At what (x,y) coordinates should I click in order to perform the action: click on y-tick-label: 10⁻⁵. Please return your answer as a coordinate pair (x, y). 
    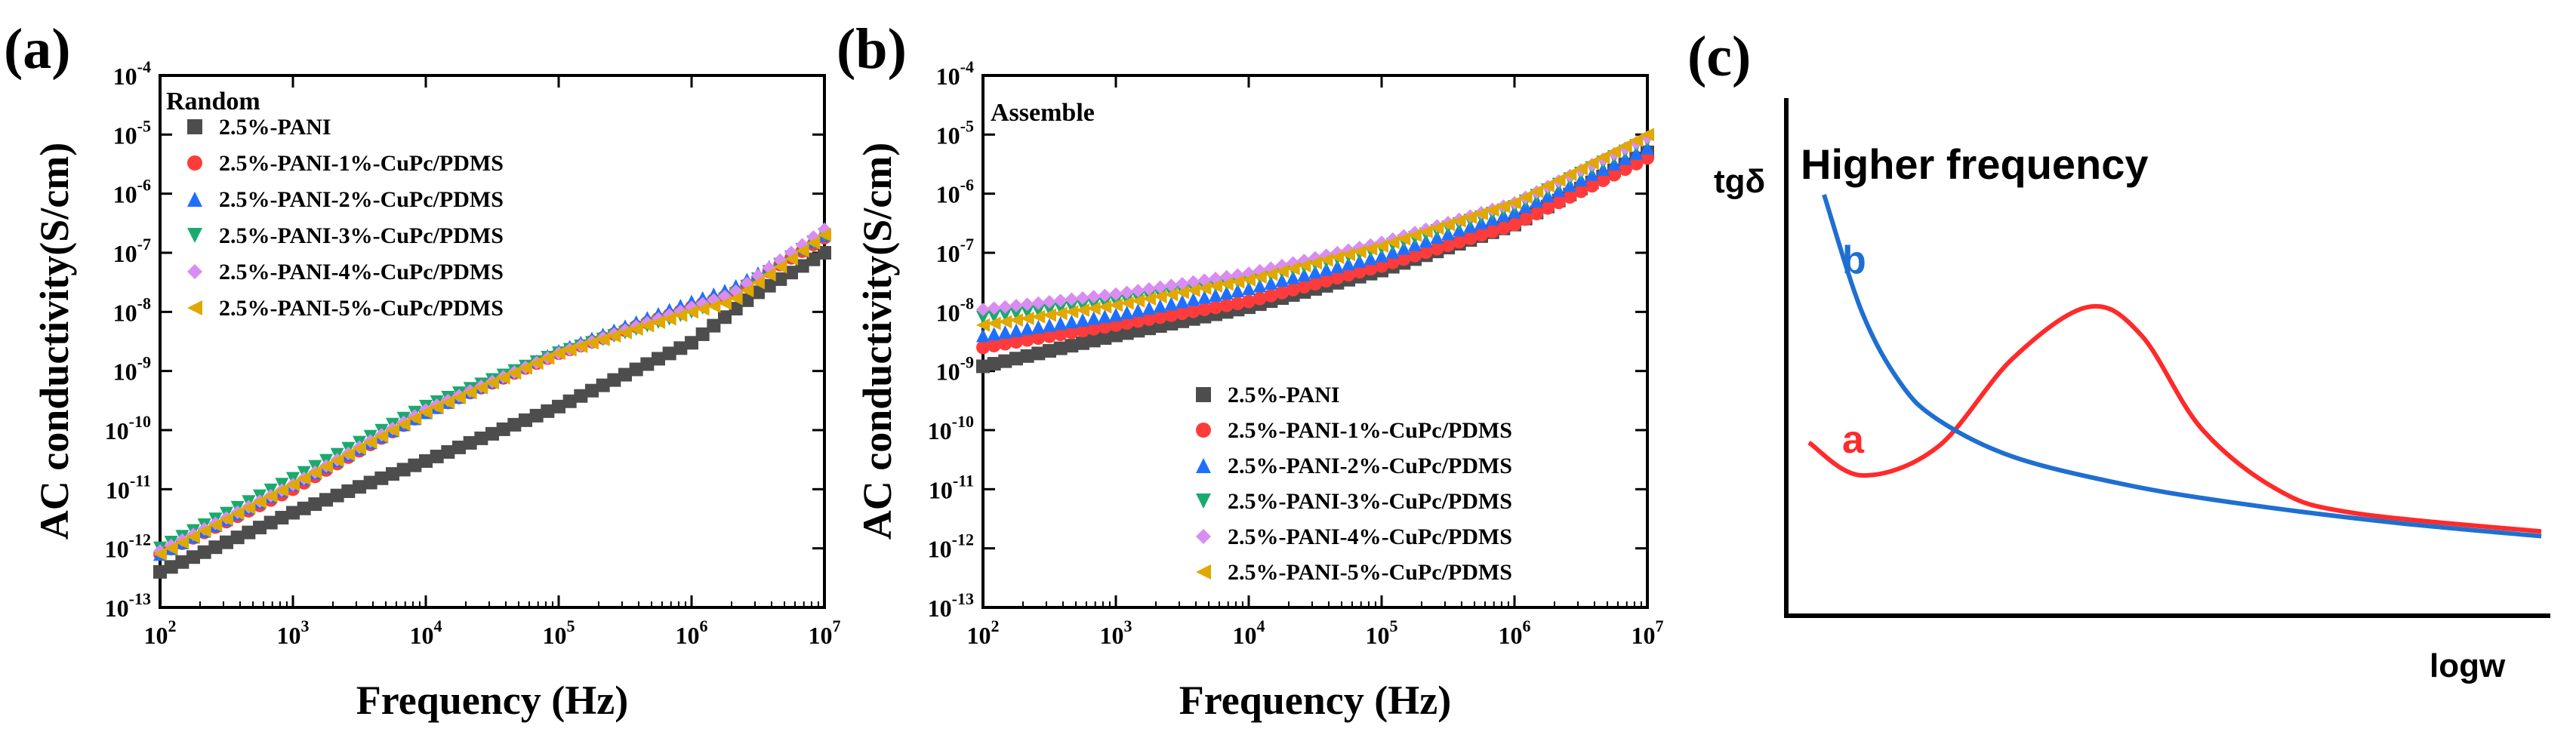
    Looking at the image, I should click on (132, 132).